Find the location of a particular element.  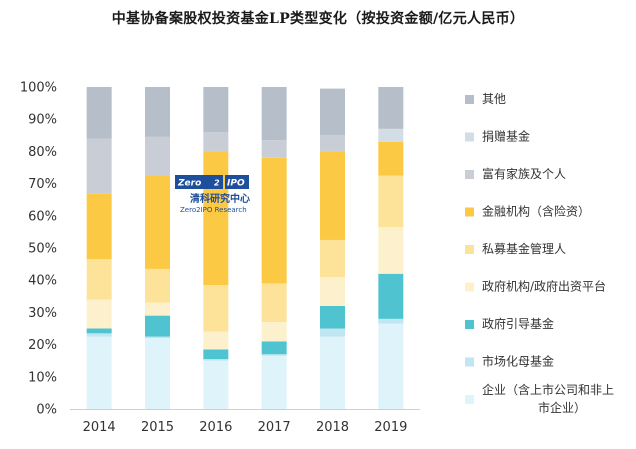

legend-label: 其他 is located at coordinates (494, 99).